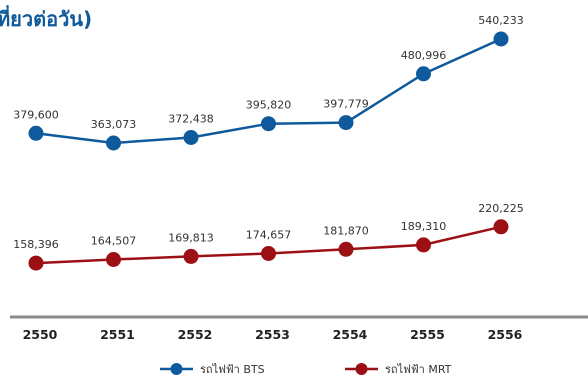 Image resolution: width=588 pixels, height=377 pixels. I want to click on legend-item-2: รถไฟฟ้า MRT, so click(398, 369).